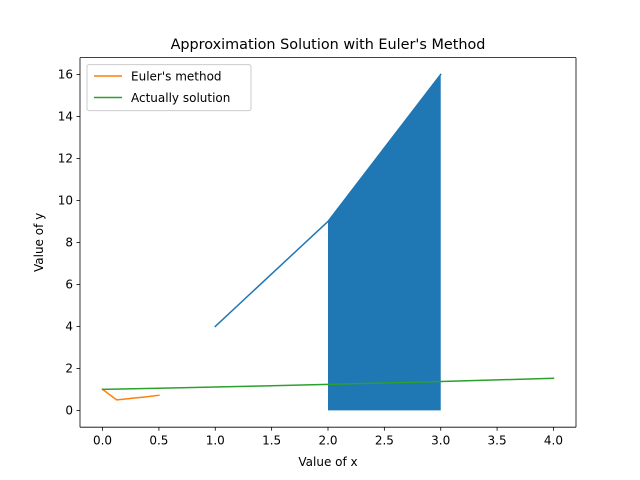 This screenshot has width=640, height=480. Describe the element at coordinates (65, 201) in the screenshot. I see `y-tick-label: 10` at that location.